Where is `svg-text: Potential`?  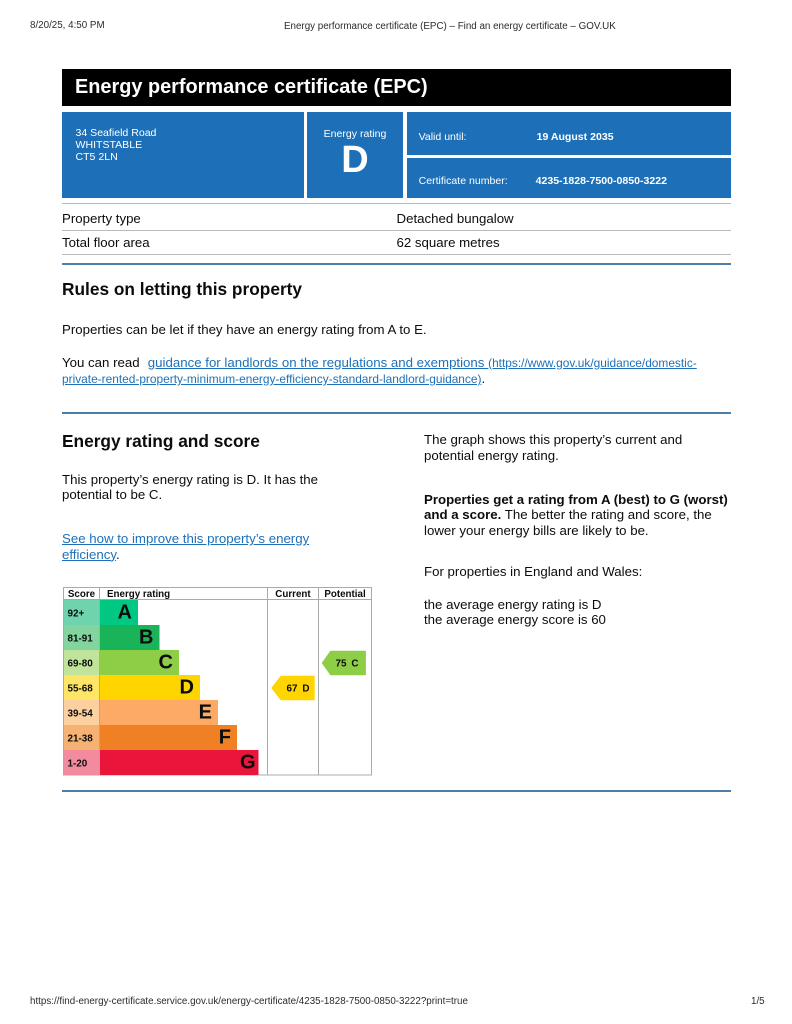
svg-text: Potential is located at coordinates (345, 594).